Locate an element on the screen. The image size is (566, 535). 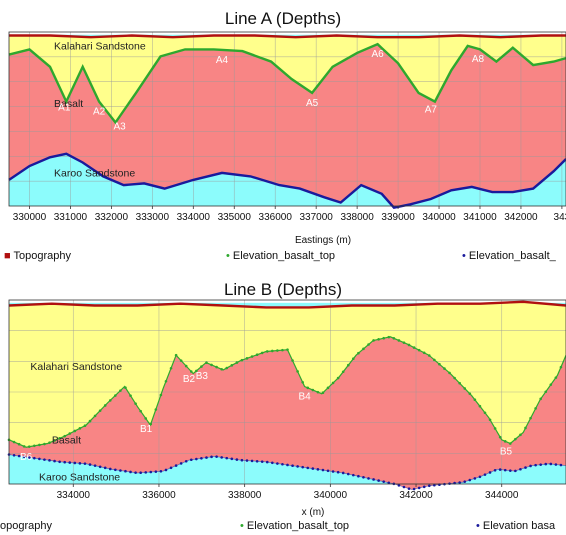
x-tick-label-a: 343 is located at coordinates (560, 217).